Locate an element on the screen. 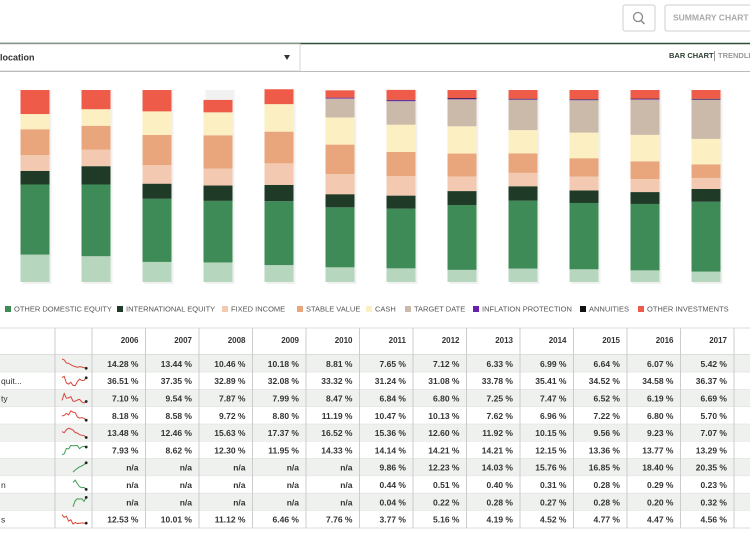  column-header: 2012 is located at coordinates (451, 340).